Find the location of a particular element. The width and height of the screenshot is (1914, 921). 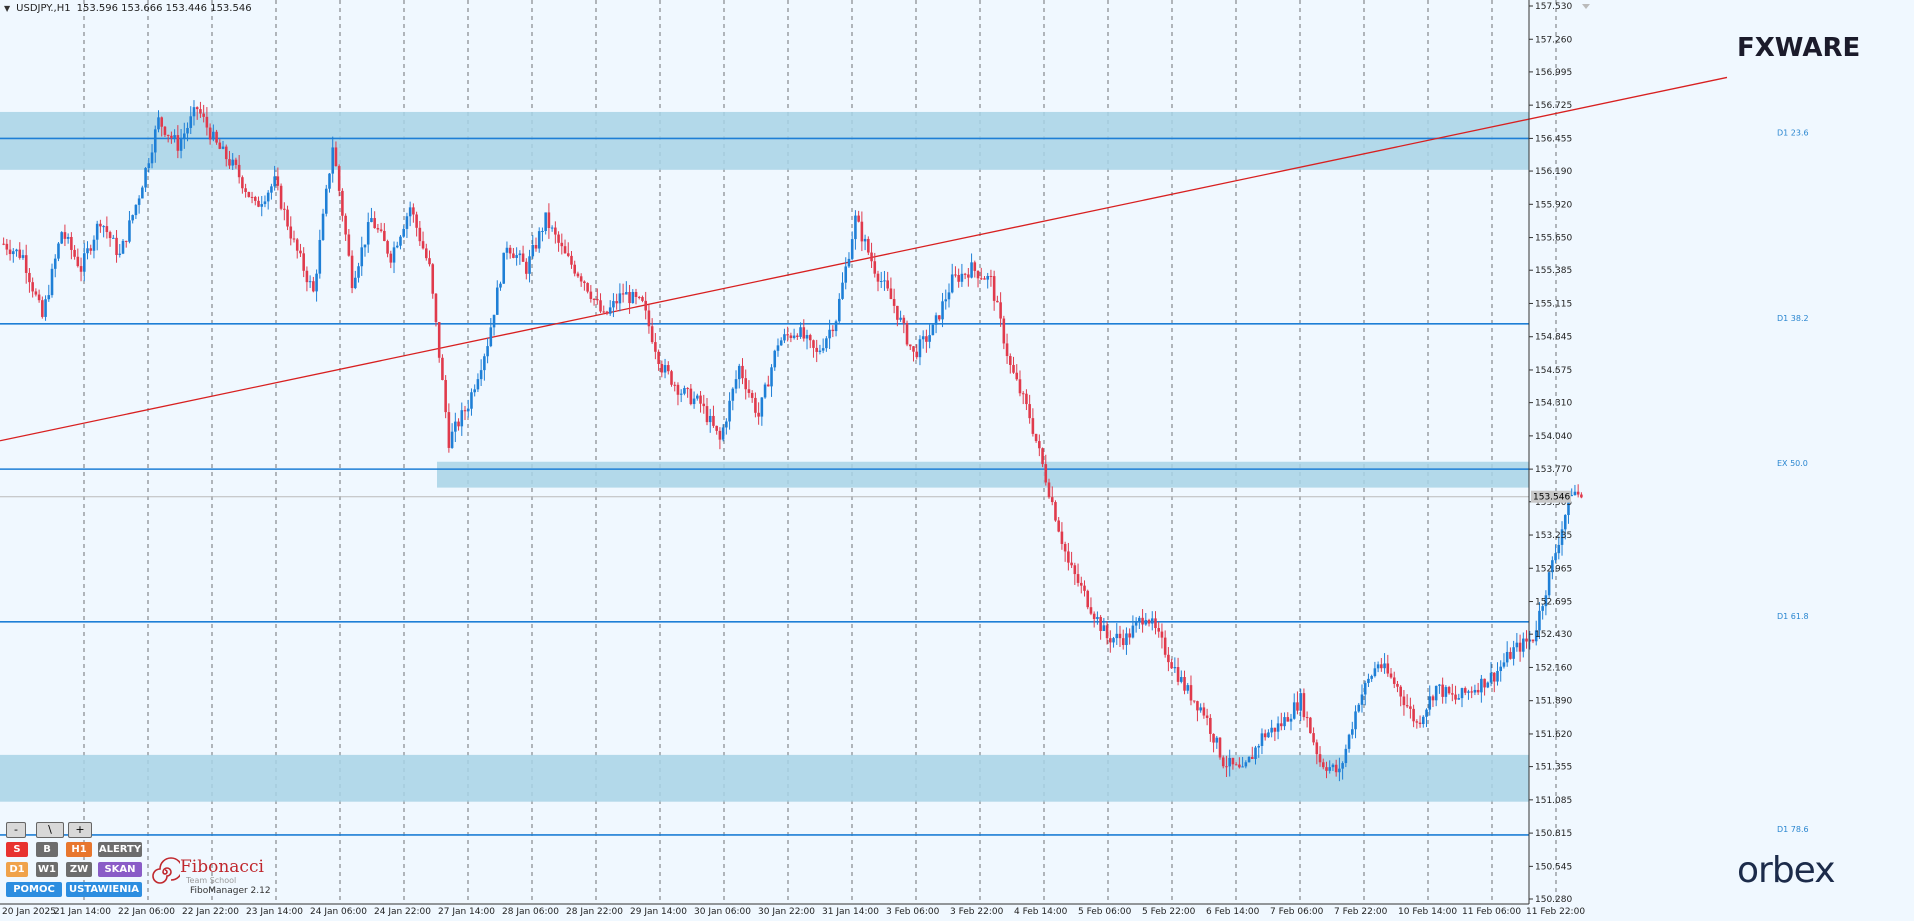

line-tool-button: \ is located at coordinates (50, 830).